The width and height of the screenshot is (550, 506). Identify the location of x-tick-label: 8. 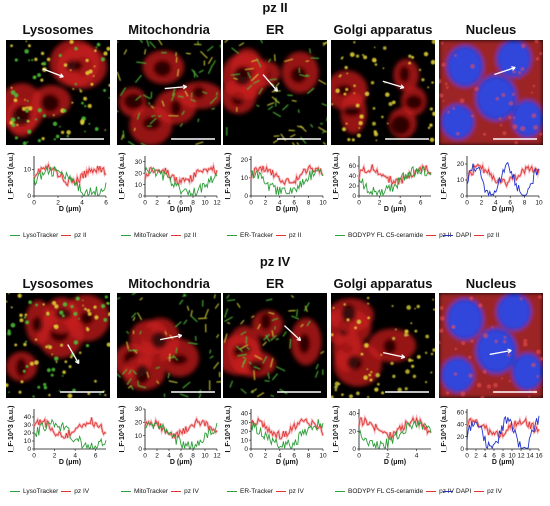
(525, 203).